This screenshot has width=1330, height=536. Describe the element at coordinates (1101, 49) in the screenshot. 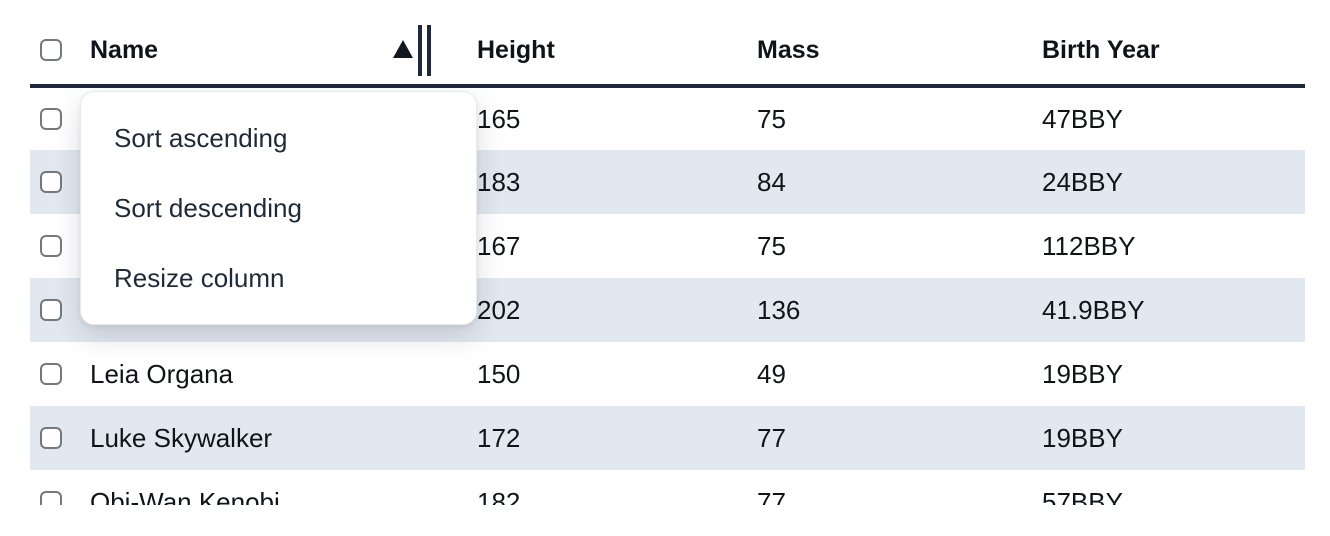

I see `column-header-birth-year-label: Birth Year` at that location.